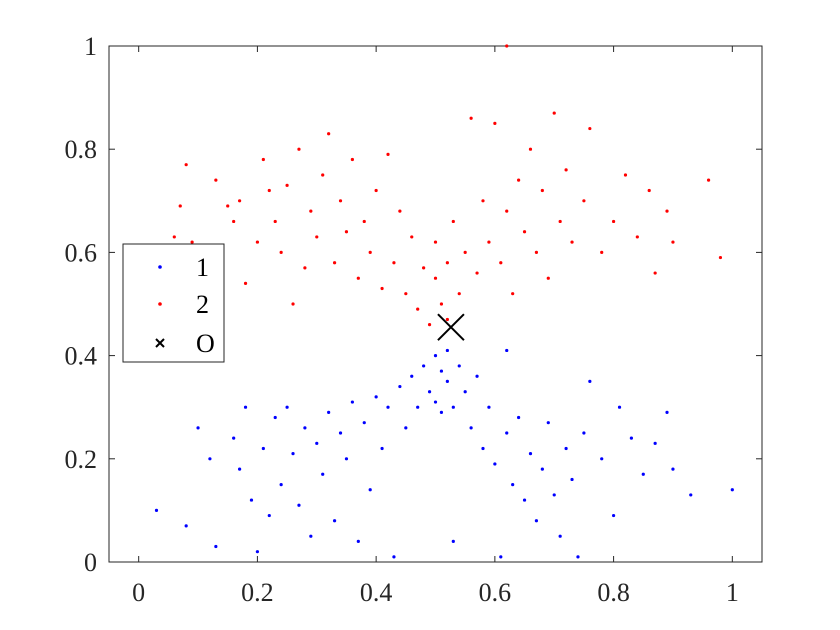 Image resolution: width=840 pixels, height=630 pixels. I want to click on legend: 1 2 O, so click(173, 303).